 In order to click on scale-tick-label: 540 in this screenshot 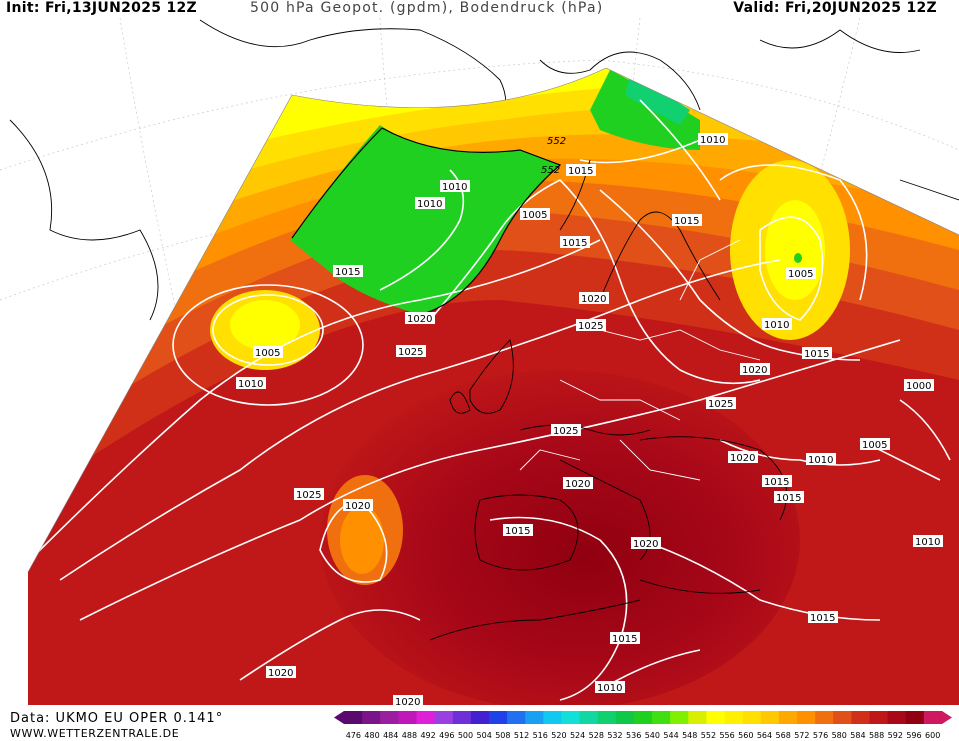, I will do `click(652, 735)`.